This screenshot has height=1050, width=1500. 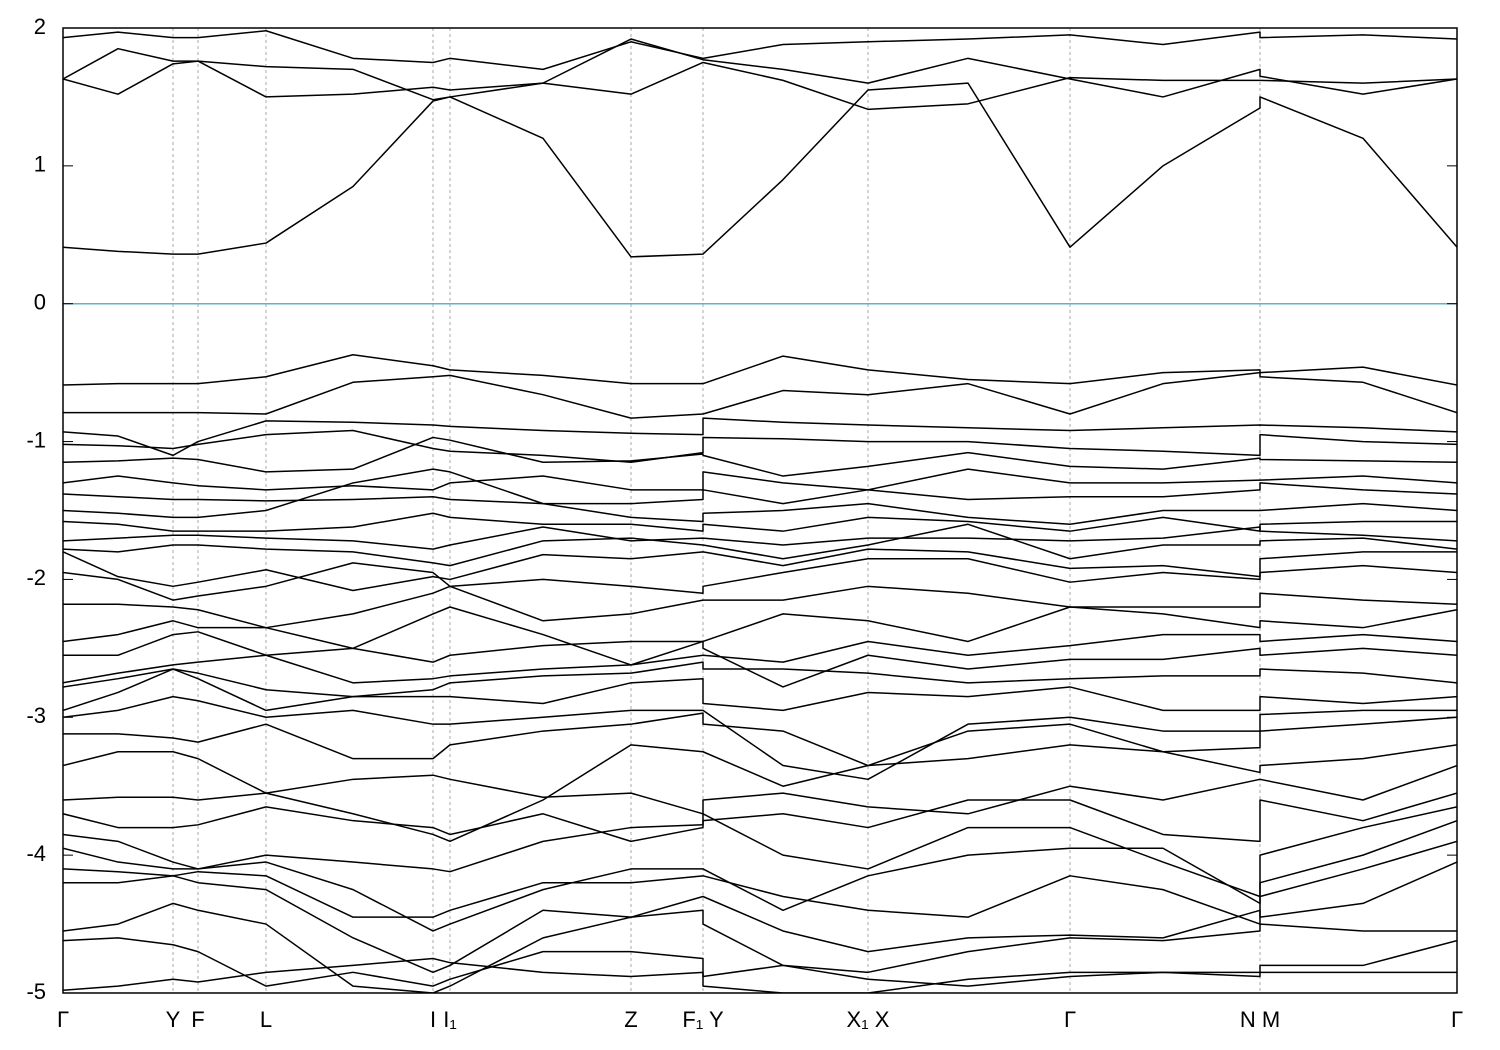 I want to click on x-tick-label: F, so click(x=197, y=1019).